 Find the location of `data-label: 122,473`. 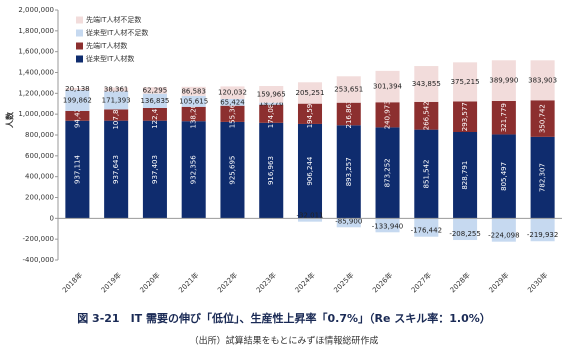

data-label: 122,473 is located at coordinates (155, 114).